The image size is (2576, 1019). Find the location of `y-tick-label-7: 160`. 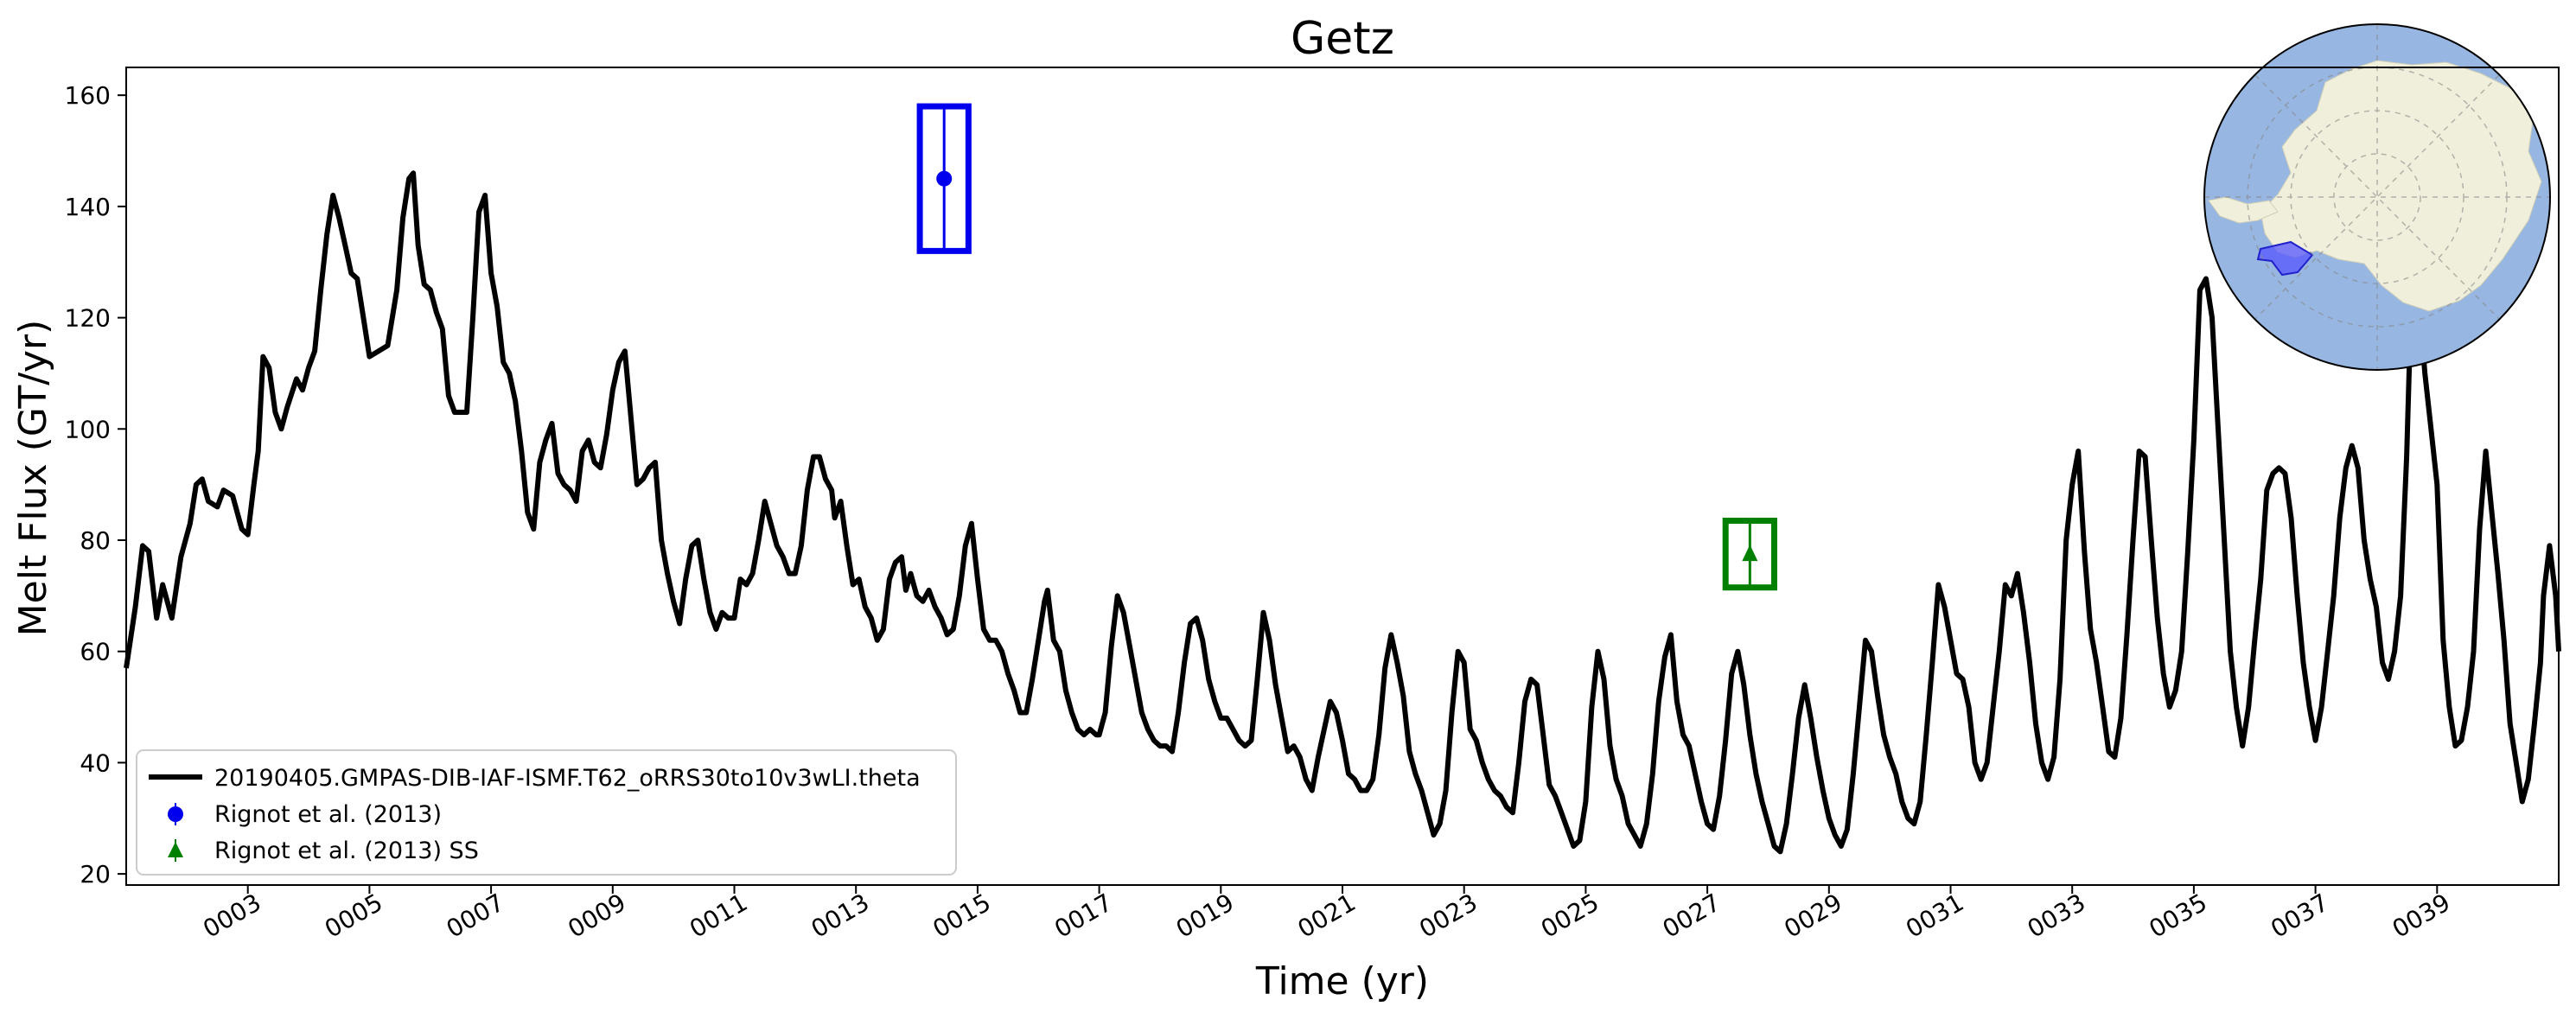

y-tick-label-7: 160 is located at coordinates (88, 95).